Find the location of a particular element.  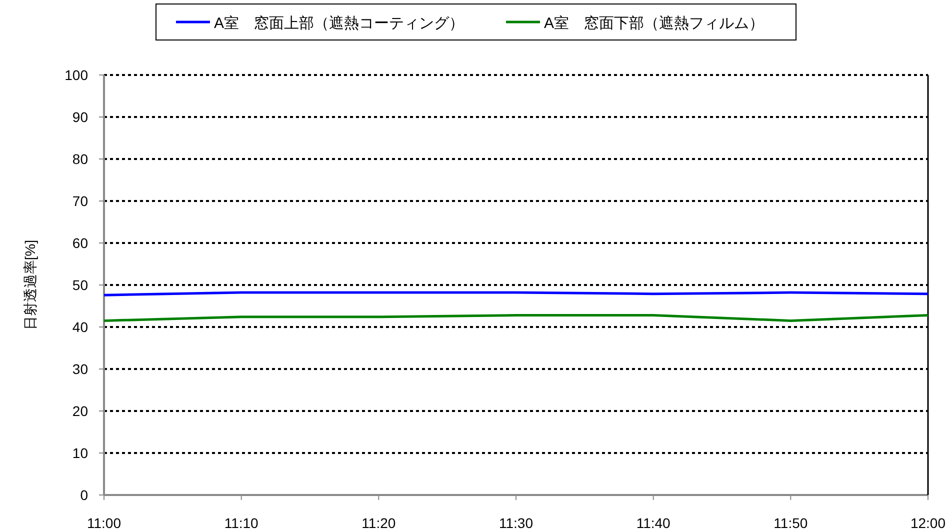

y-tick-label: 10 is located at coordinates (80, 453).